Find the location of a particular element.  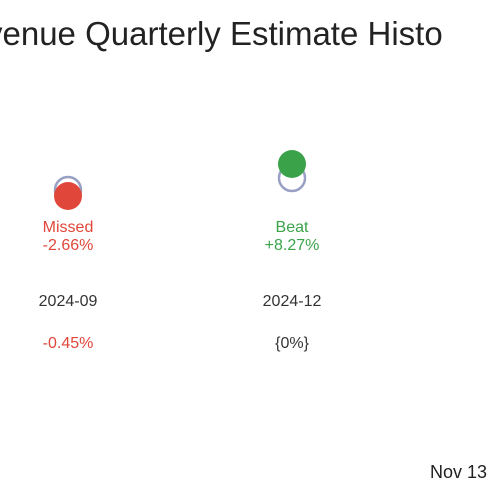

surprise-label-1: -2.66% is located at coordinates (68, 245).